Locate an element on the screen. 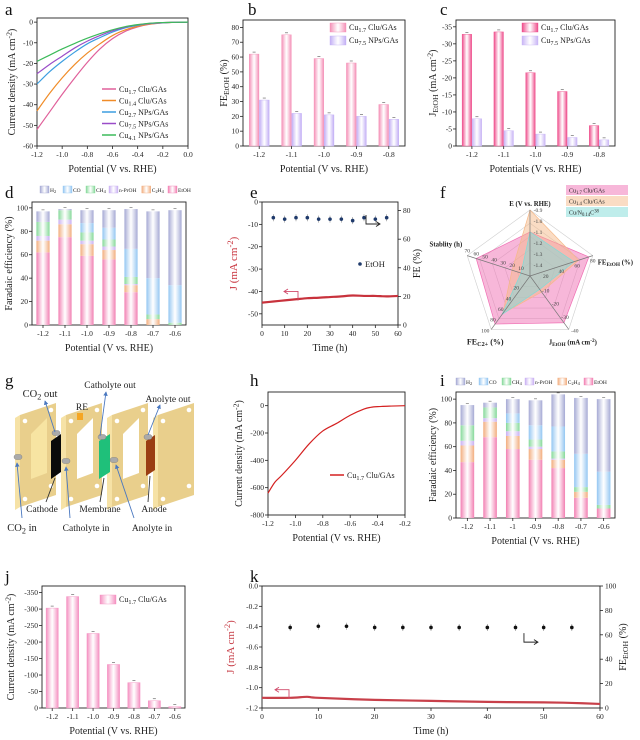 Image resolution: width=640 pixels, height=740 pixels. diagram-label-membrane: Membrane is located at coordinates (99, 510).